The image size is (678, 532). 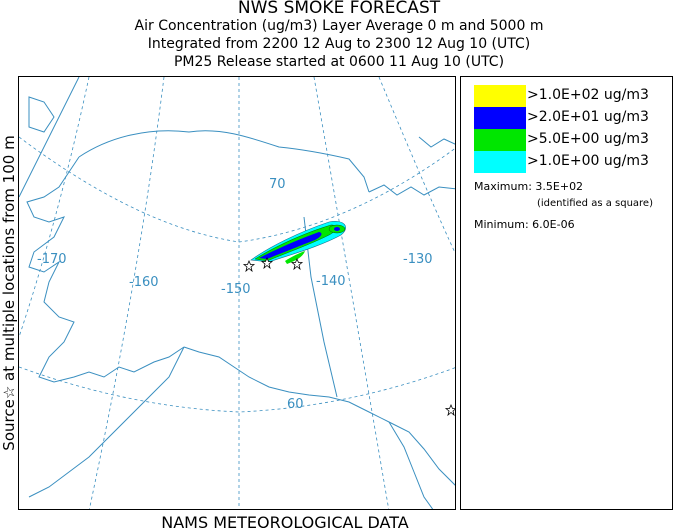 What do you see at coordinates (285, 522) in the screenshot?
I see `footer-source: NAMS METEOROLOGICAL DATA` at bounding box center [285, 522].